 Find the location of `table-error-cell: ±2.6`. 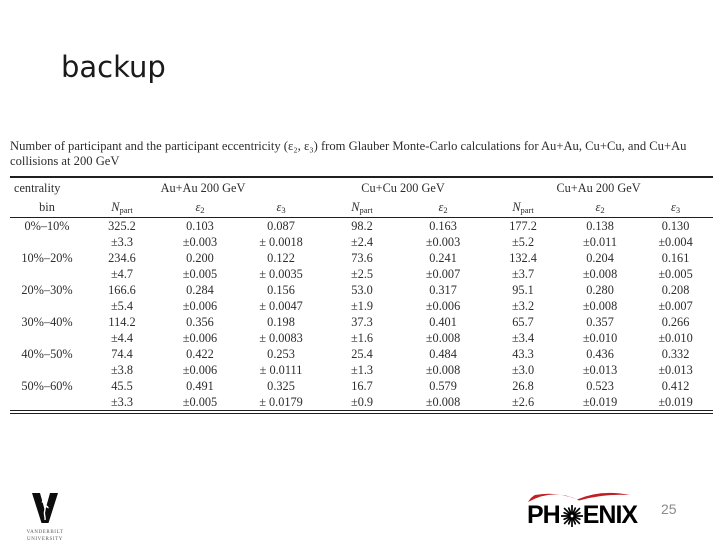

table-error-cell: ±2.6 is located at coordinates (523, 404).